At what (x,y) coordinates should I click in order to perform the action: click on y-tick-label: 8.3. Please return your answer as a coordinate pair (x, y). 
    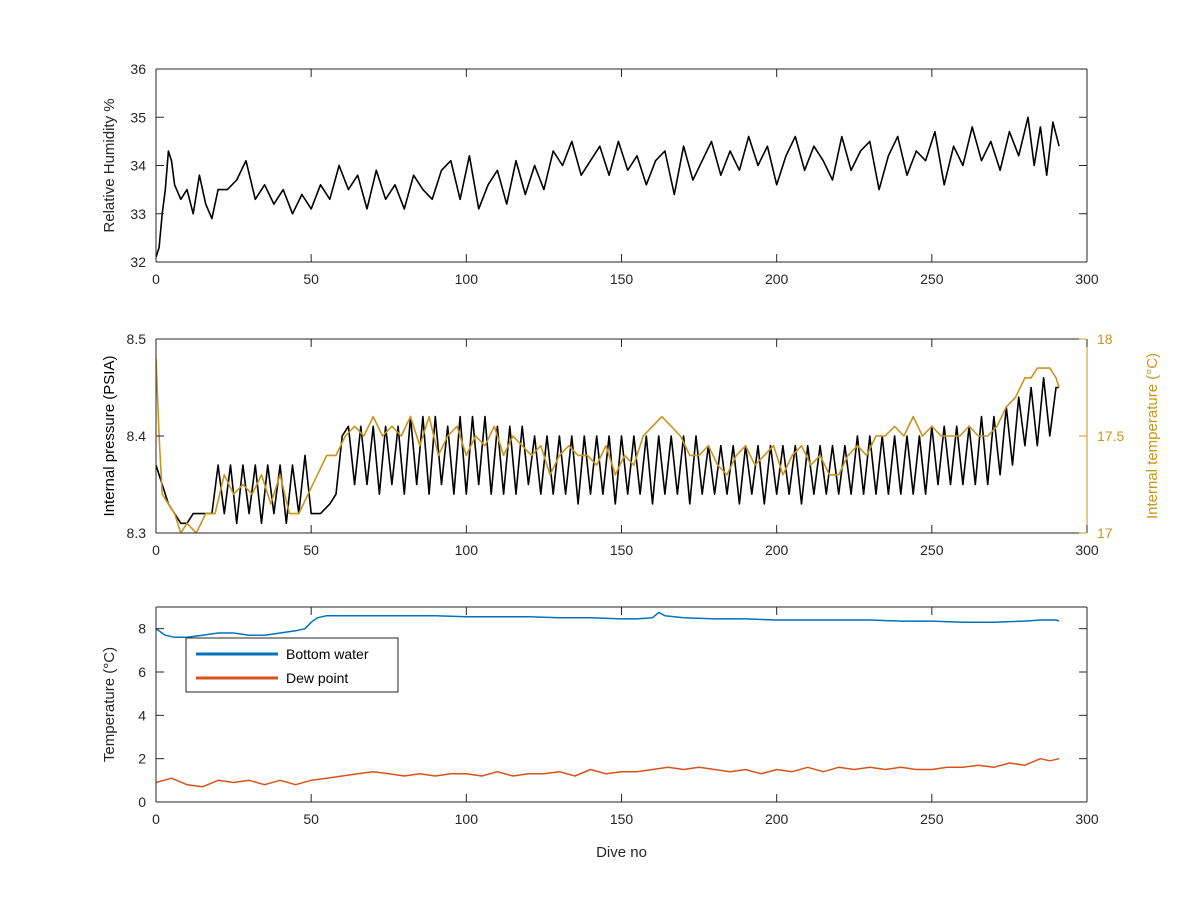
    Looking at the image, I should click on (137, 533).